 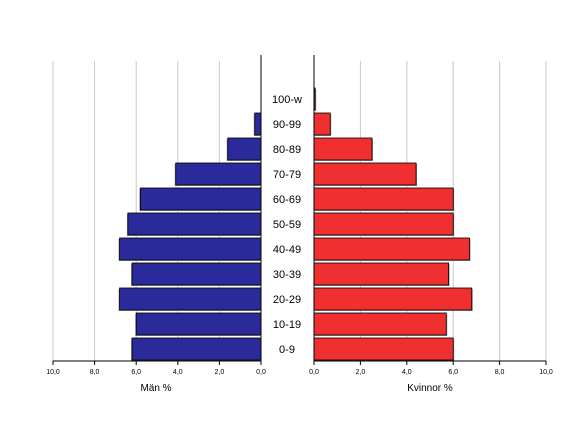 What do you see at coordinates (361, 372) in the screenshot?
I see `tick-label-right-2: 2,0` at bounding box center [361, 372].